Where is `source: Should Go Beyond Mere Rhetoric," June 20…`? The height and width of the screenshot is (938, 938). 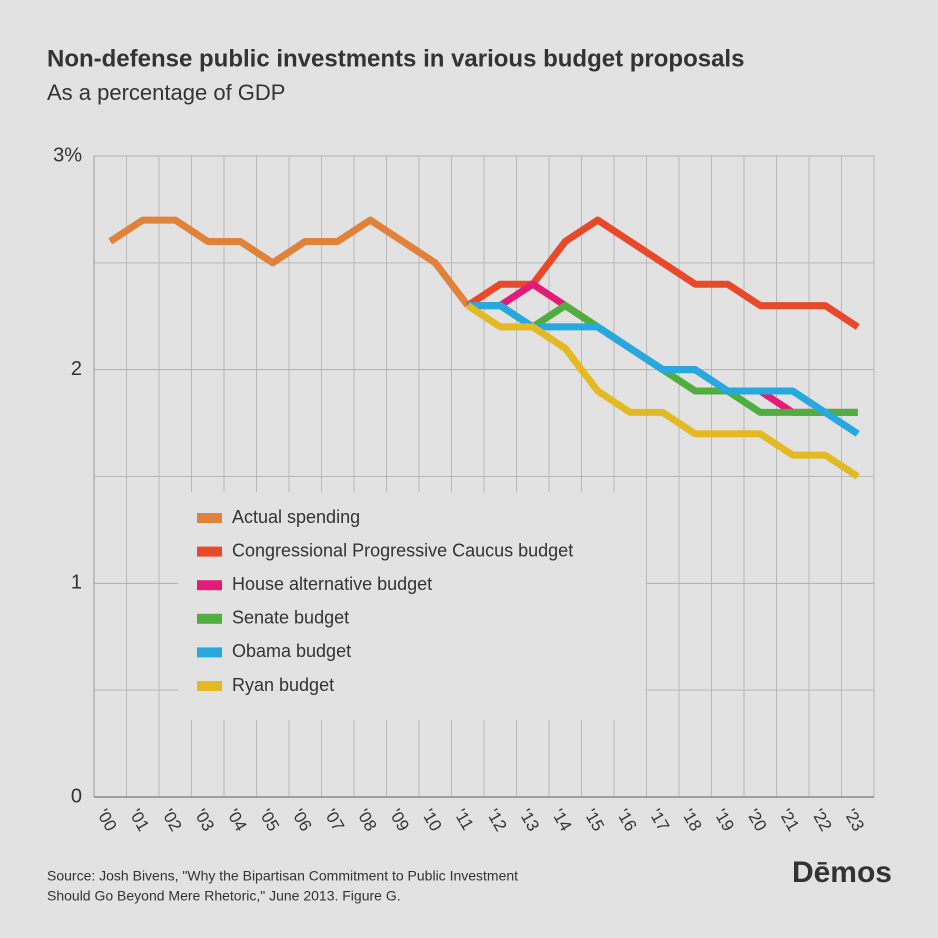 source: Should Go Beyond Mere Rhetoric," June 20… is located at coordinates (224, 896).